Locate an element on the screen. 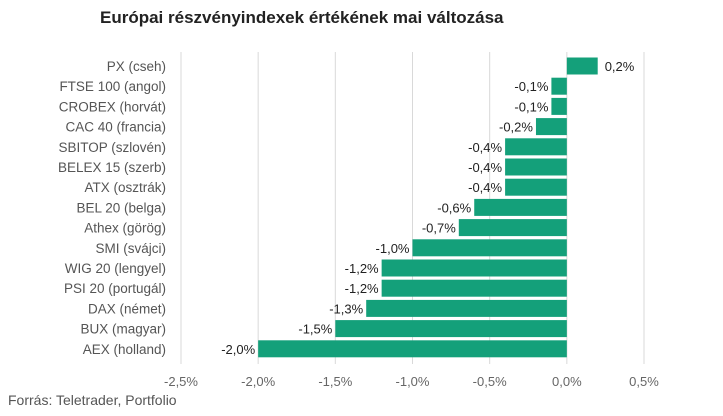 This screenshot has height=416, width=723. data-label: -0,6% is located at coordinates (454, 207).